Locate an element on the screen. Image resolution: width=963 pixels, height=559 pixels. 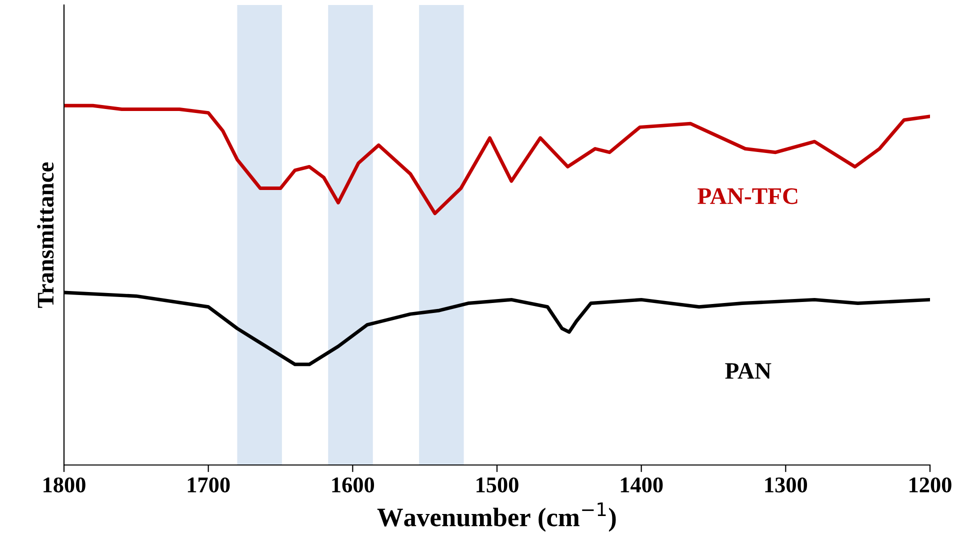
x-tick-label: 1200 is located at coordinates (931, 484).